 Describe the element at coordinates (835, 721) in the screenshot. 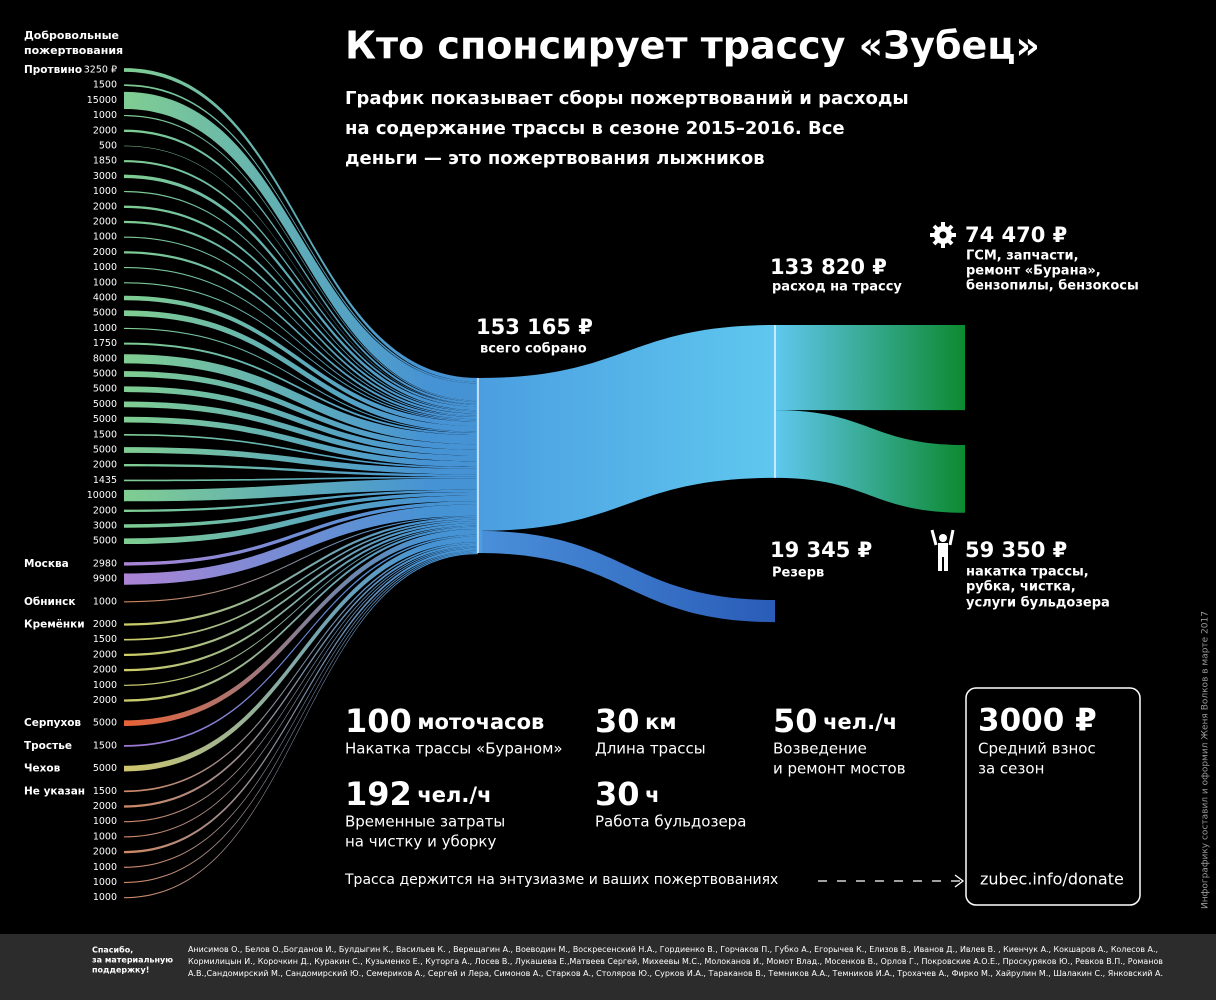

I see `stat: 50 чел./ч` at that location.